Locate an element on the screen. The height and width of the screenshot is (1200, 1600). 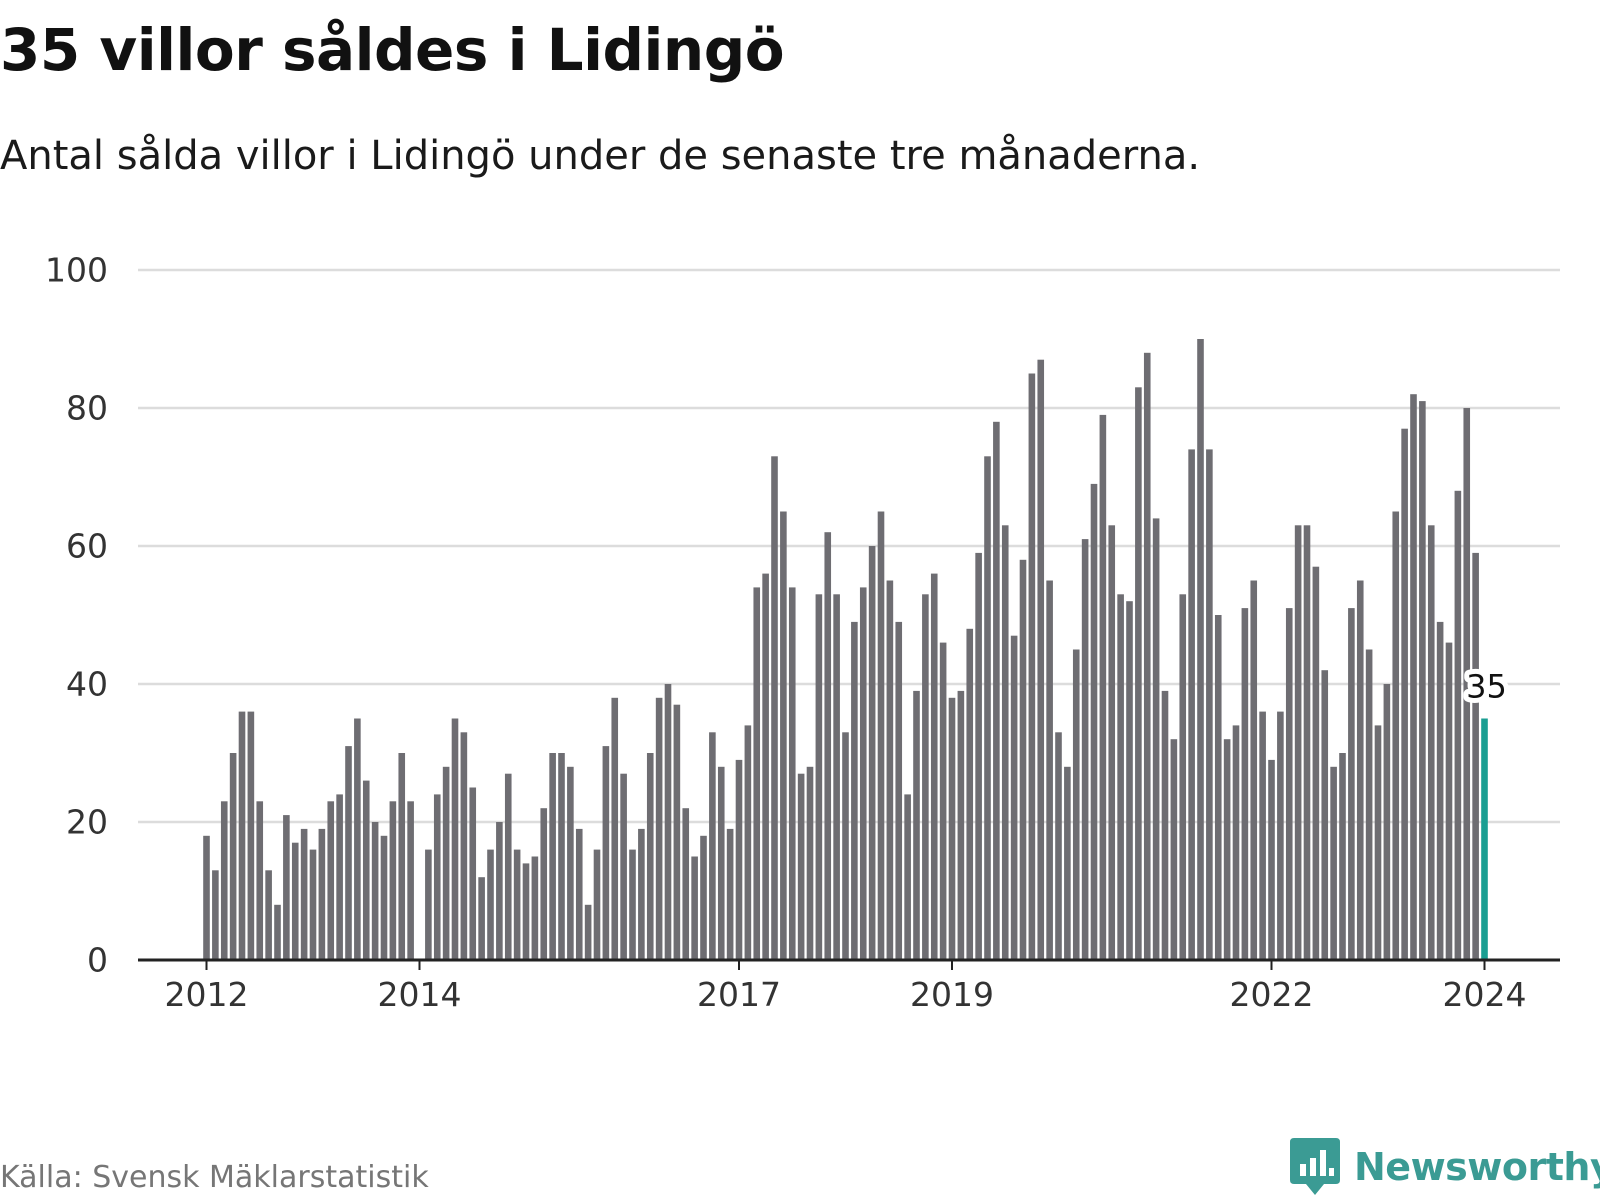
y-tick-label: 100 is located at coordinates (76, 270).